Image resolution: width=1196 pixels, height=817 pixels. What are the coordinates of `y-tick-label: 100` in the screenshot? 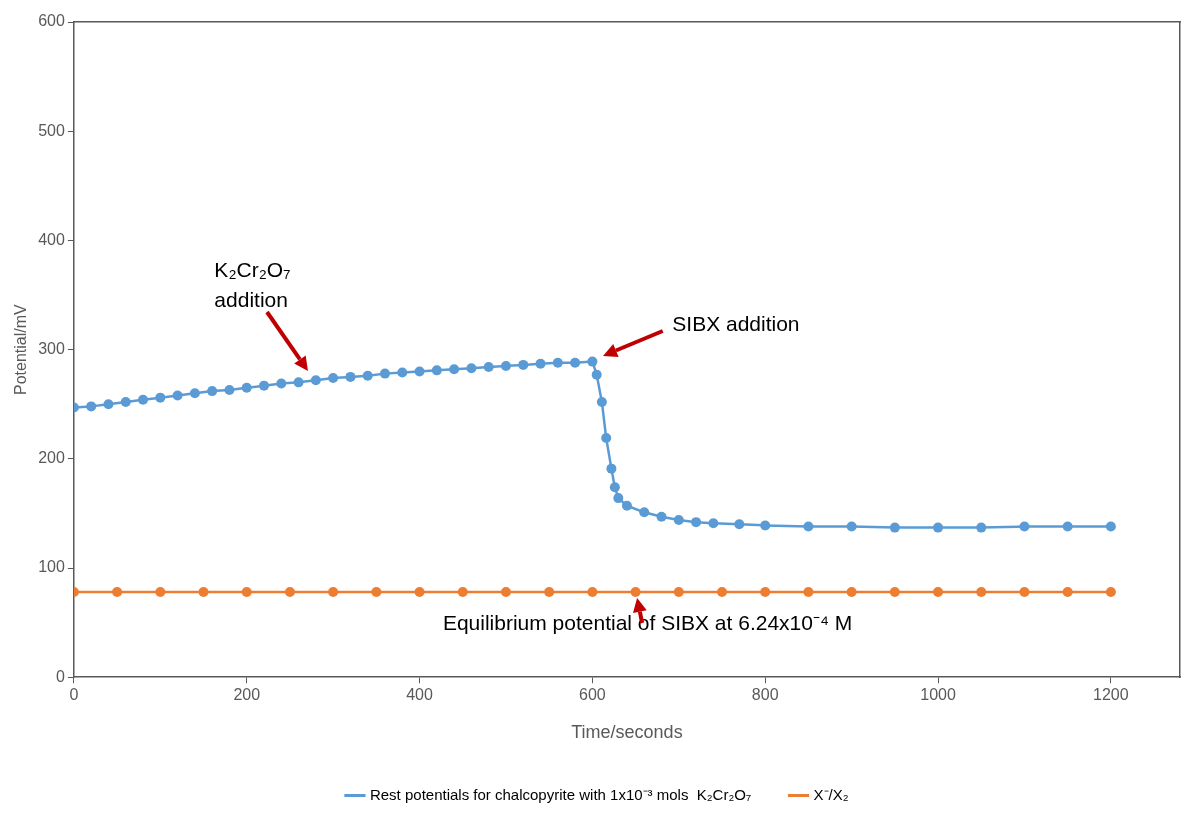 It's located at (51, 567).